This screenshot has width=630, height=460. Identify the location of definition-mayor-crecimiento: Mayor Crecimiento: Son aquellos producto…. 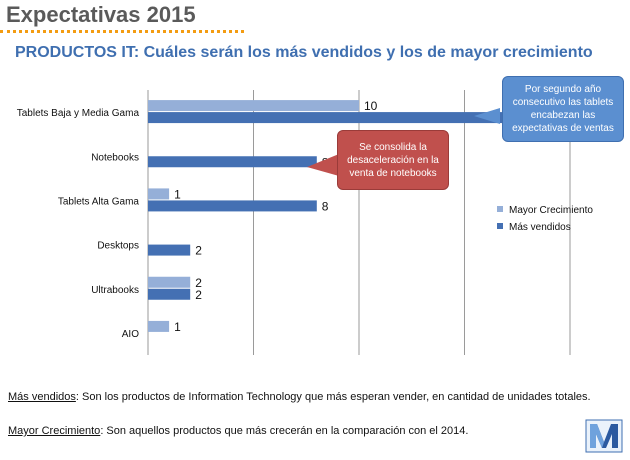
(238, 431).